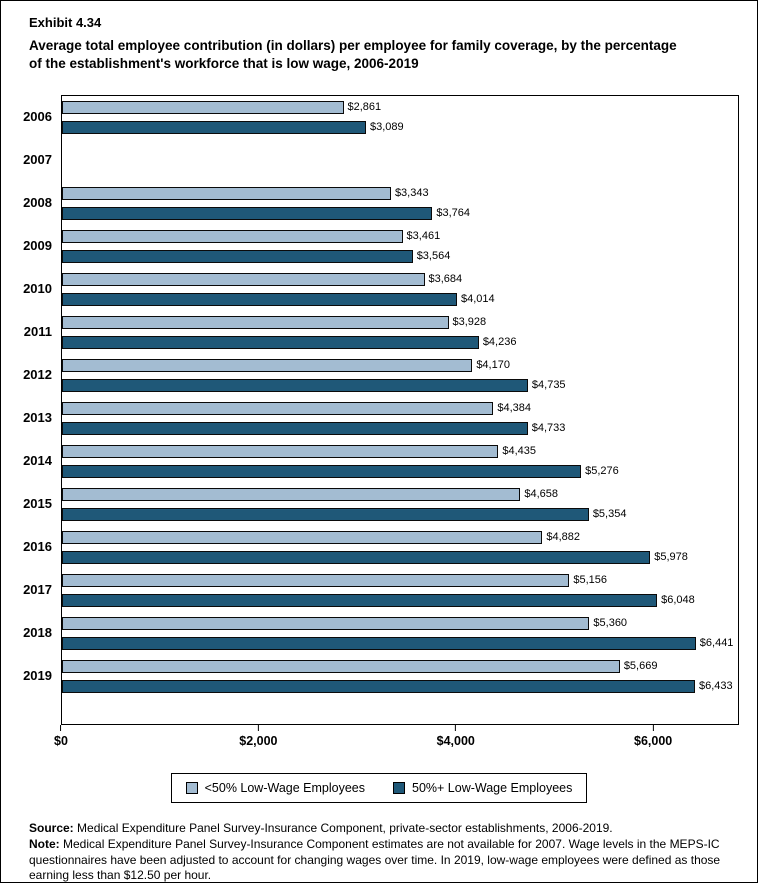  I want to click on tick-mark, so click(456, 727).